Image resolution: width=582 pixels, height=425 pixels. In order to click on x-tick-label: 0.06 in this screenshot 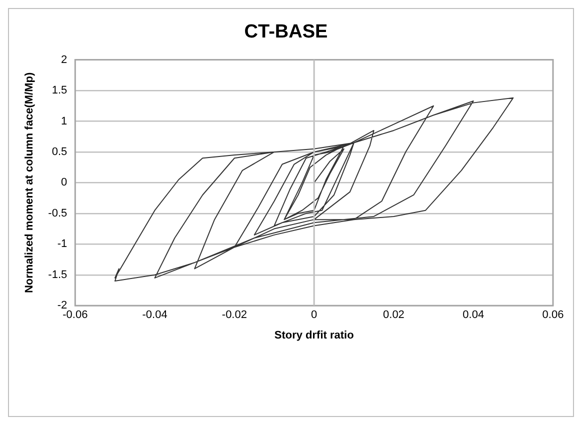, I will do `click(553, 315)`.